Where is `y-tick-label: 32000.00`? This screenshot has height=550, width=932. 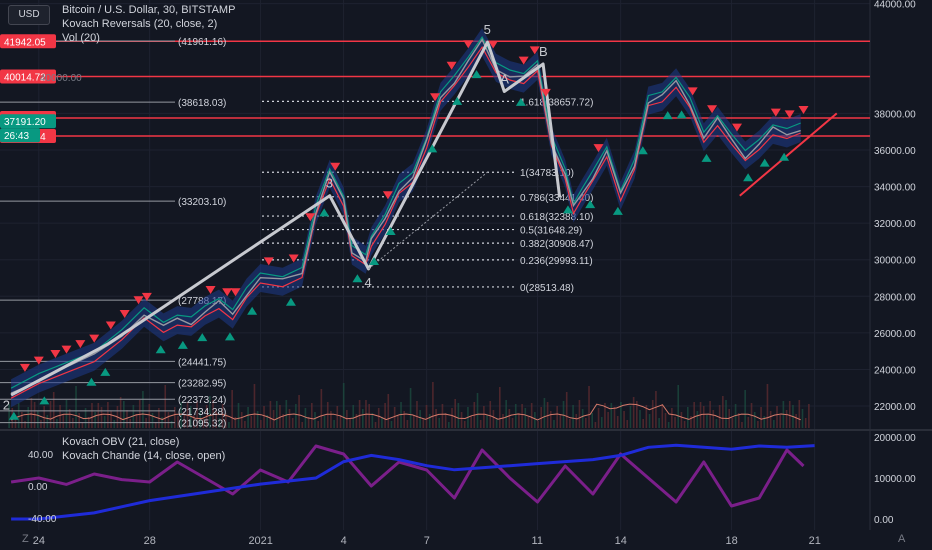 y-tick-label: 32000.00 is located at coordinates (895, 224).